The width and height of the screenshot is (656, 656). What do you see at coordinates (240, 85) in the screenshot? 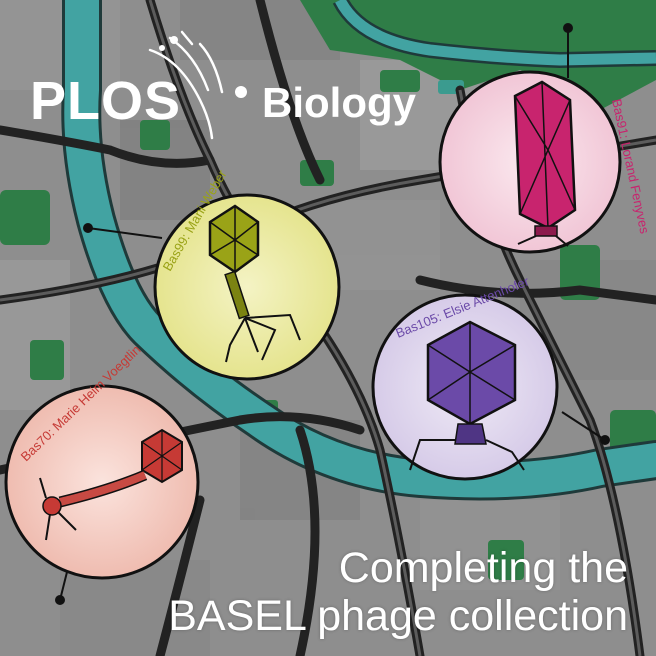
I see `journal-logo: PLOS Biology` at bounding box center [240, 85].